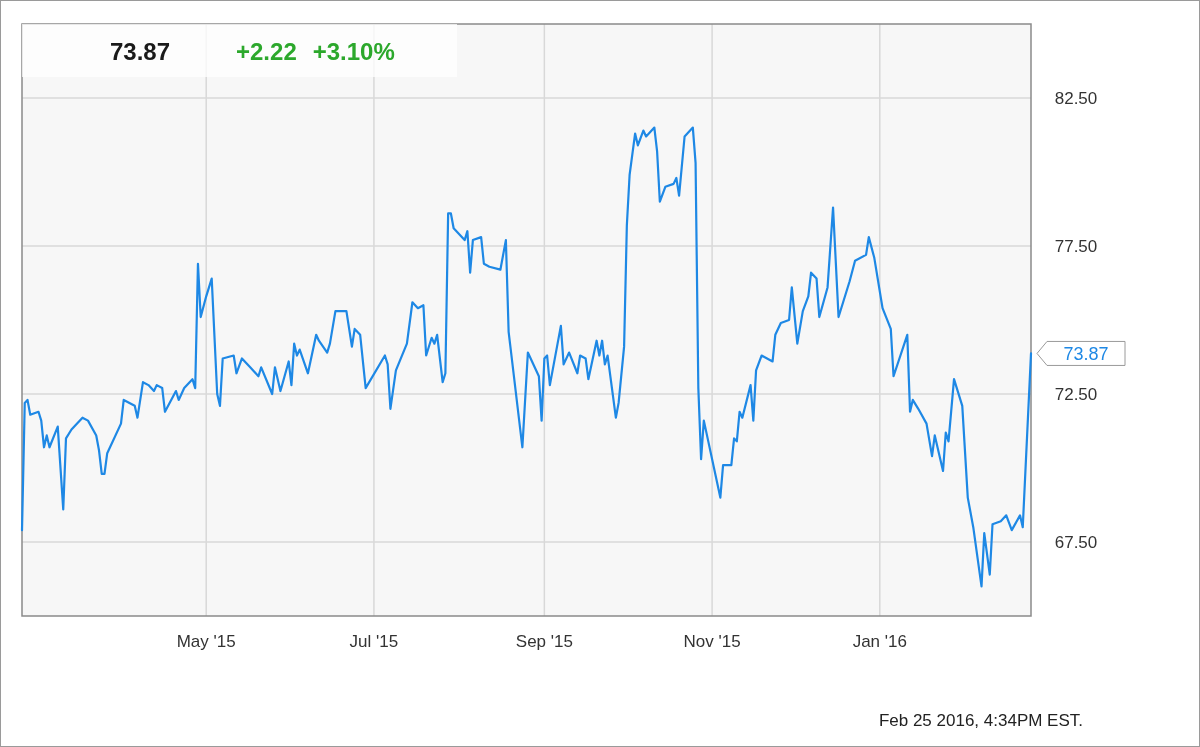  I want to click on y-tick-label: 82.50, so click(1076, 98).